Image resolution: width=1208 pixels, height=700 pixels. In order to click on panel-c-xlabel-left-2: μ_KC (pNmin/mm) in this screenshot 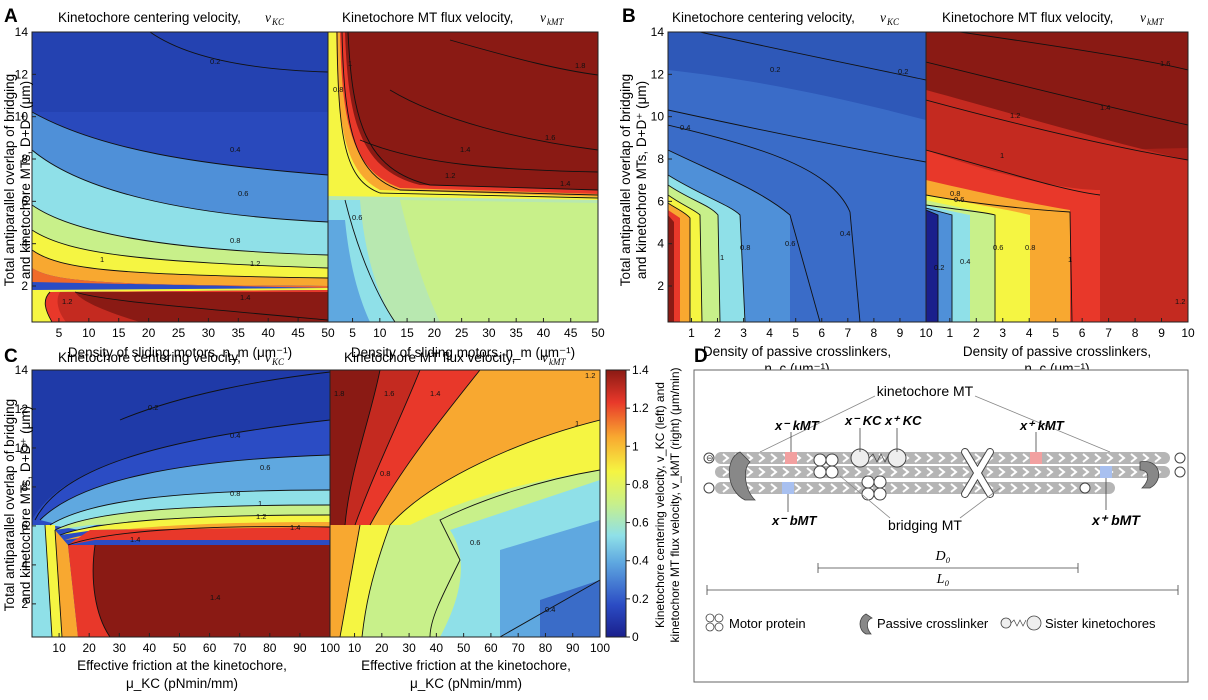, I will do `click(182, 683)`.